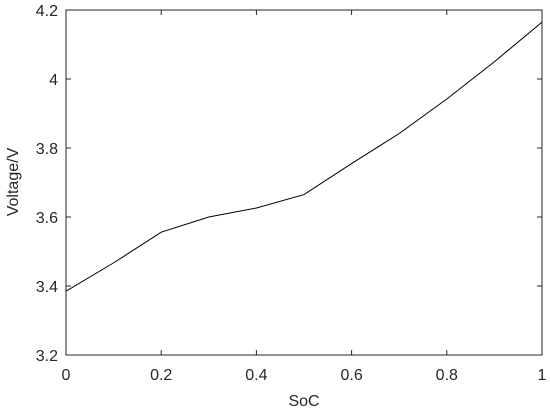  I want to click on x-tick-label: 0, so click(66, 375).